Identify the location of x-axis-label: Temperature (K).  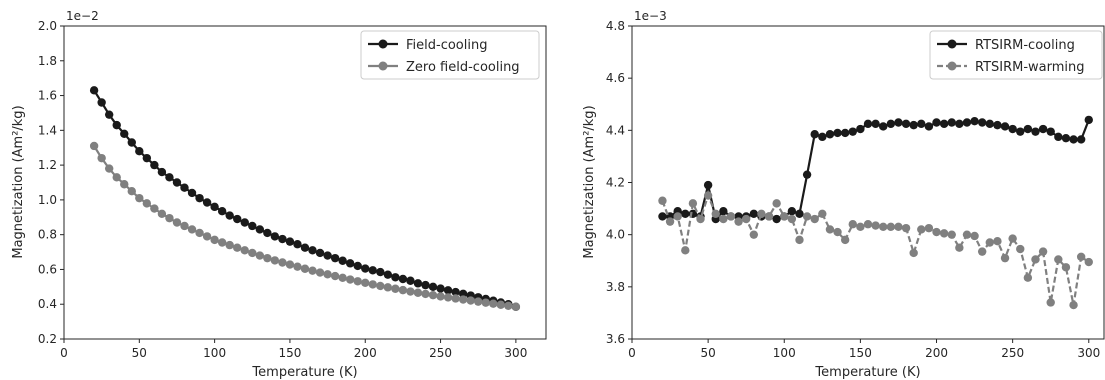
(867, 372).